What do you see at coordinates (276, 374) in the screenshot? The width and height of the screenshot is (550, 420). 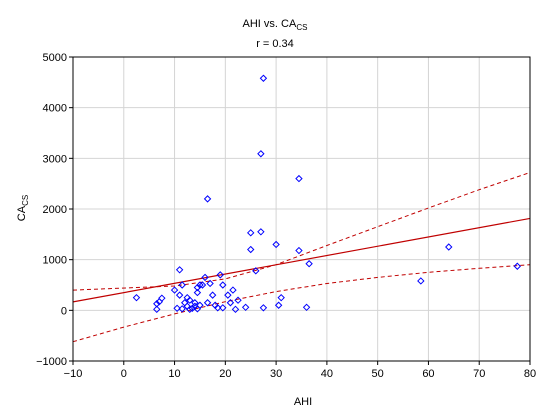 I see `x-tick-label: 30` at bounding box center [276, 374].